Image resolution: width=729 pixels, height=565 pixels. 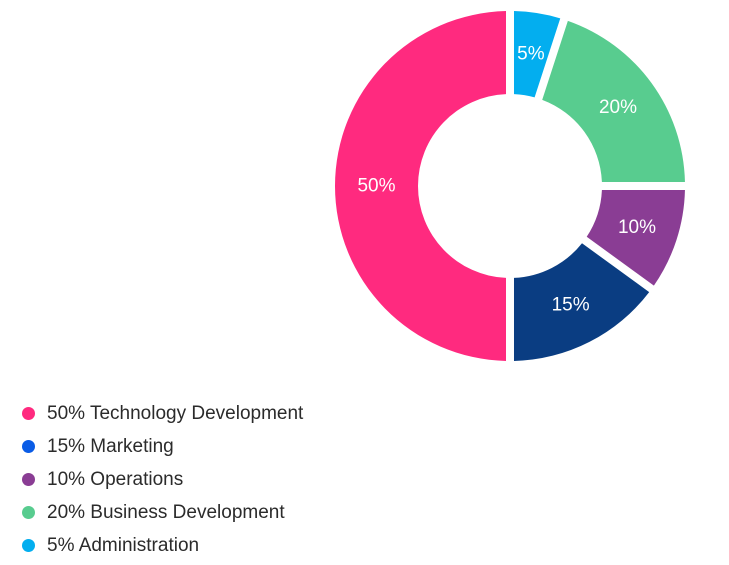 What do you see at coordinates (175, 413) in the screenshot?
I see `legend-label: 50% Technology Development` at bounding box center [175, 413].